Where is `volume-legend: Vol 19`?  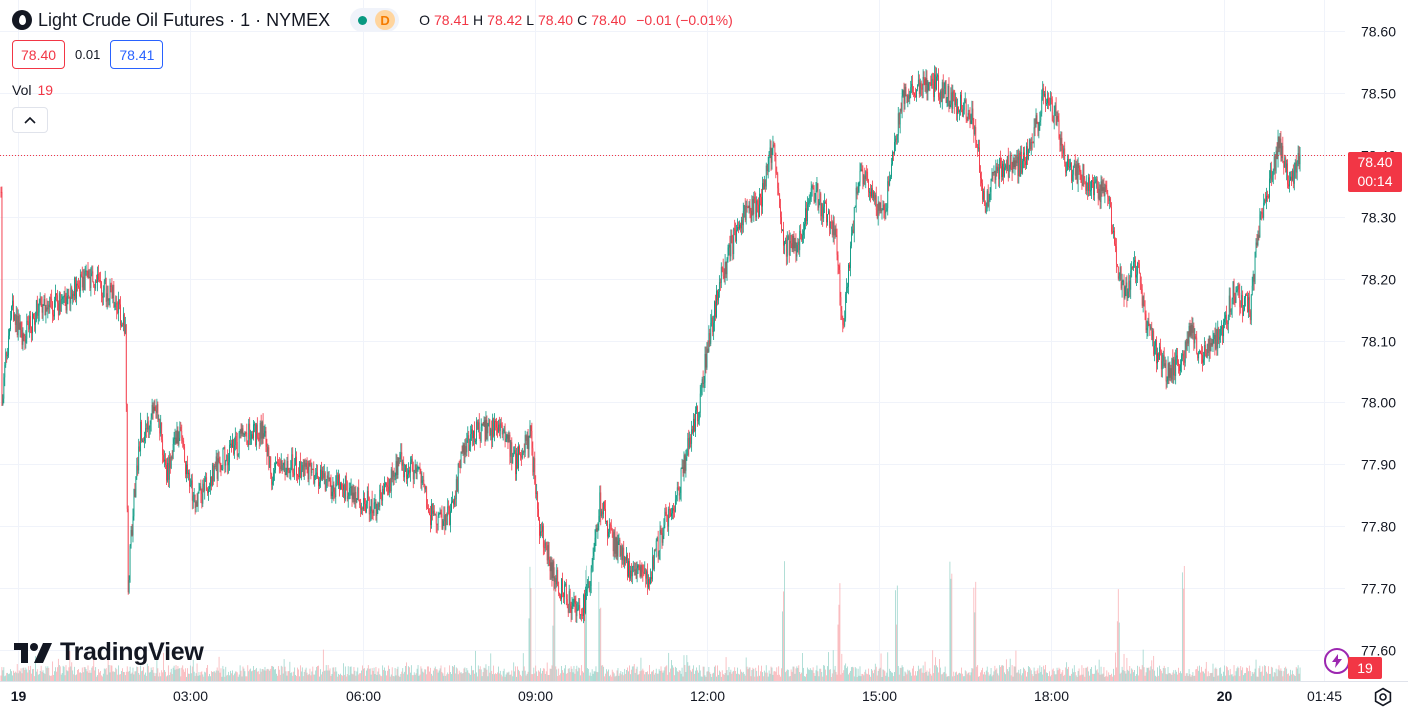 volume-legend: Vol 19 is located at coordinates (32, 90).